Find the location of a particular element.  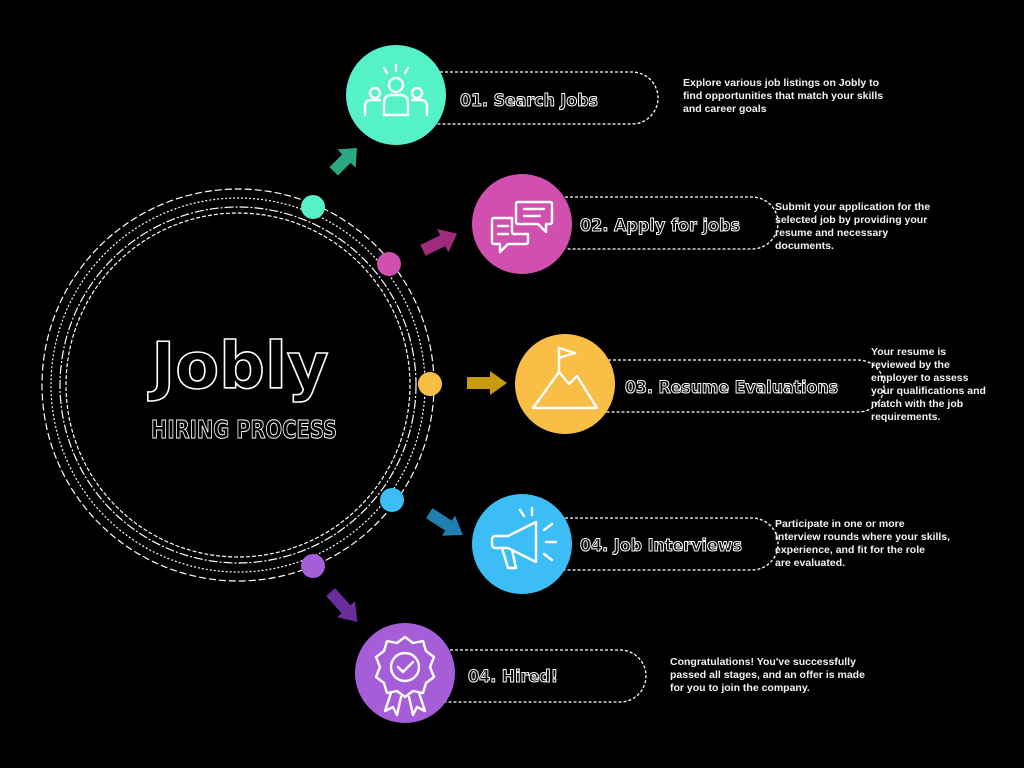

chat-bubbles-icon is located at coordinates (522, 227).